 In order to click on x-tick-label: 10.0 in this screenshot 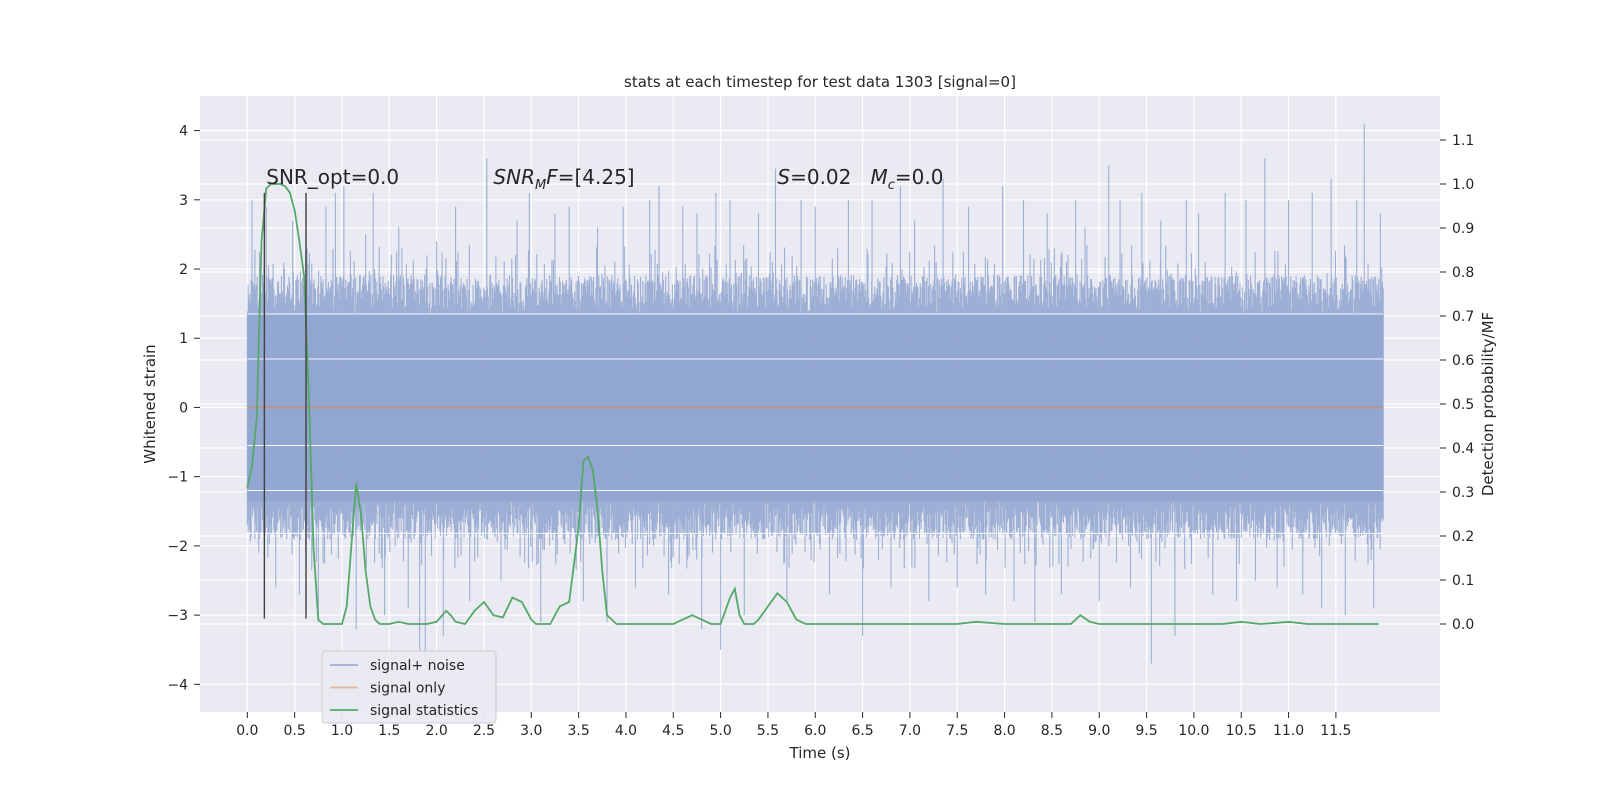, I will do `click(1193, 731)`.